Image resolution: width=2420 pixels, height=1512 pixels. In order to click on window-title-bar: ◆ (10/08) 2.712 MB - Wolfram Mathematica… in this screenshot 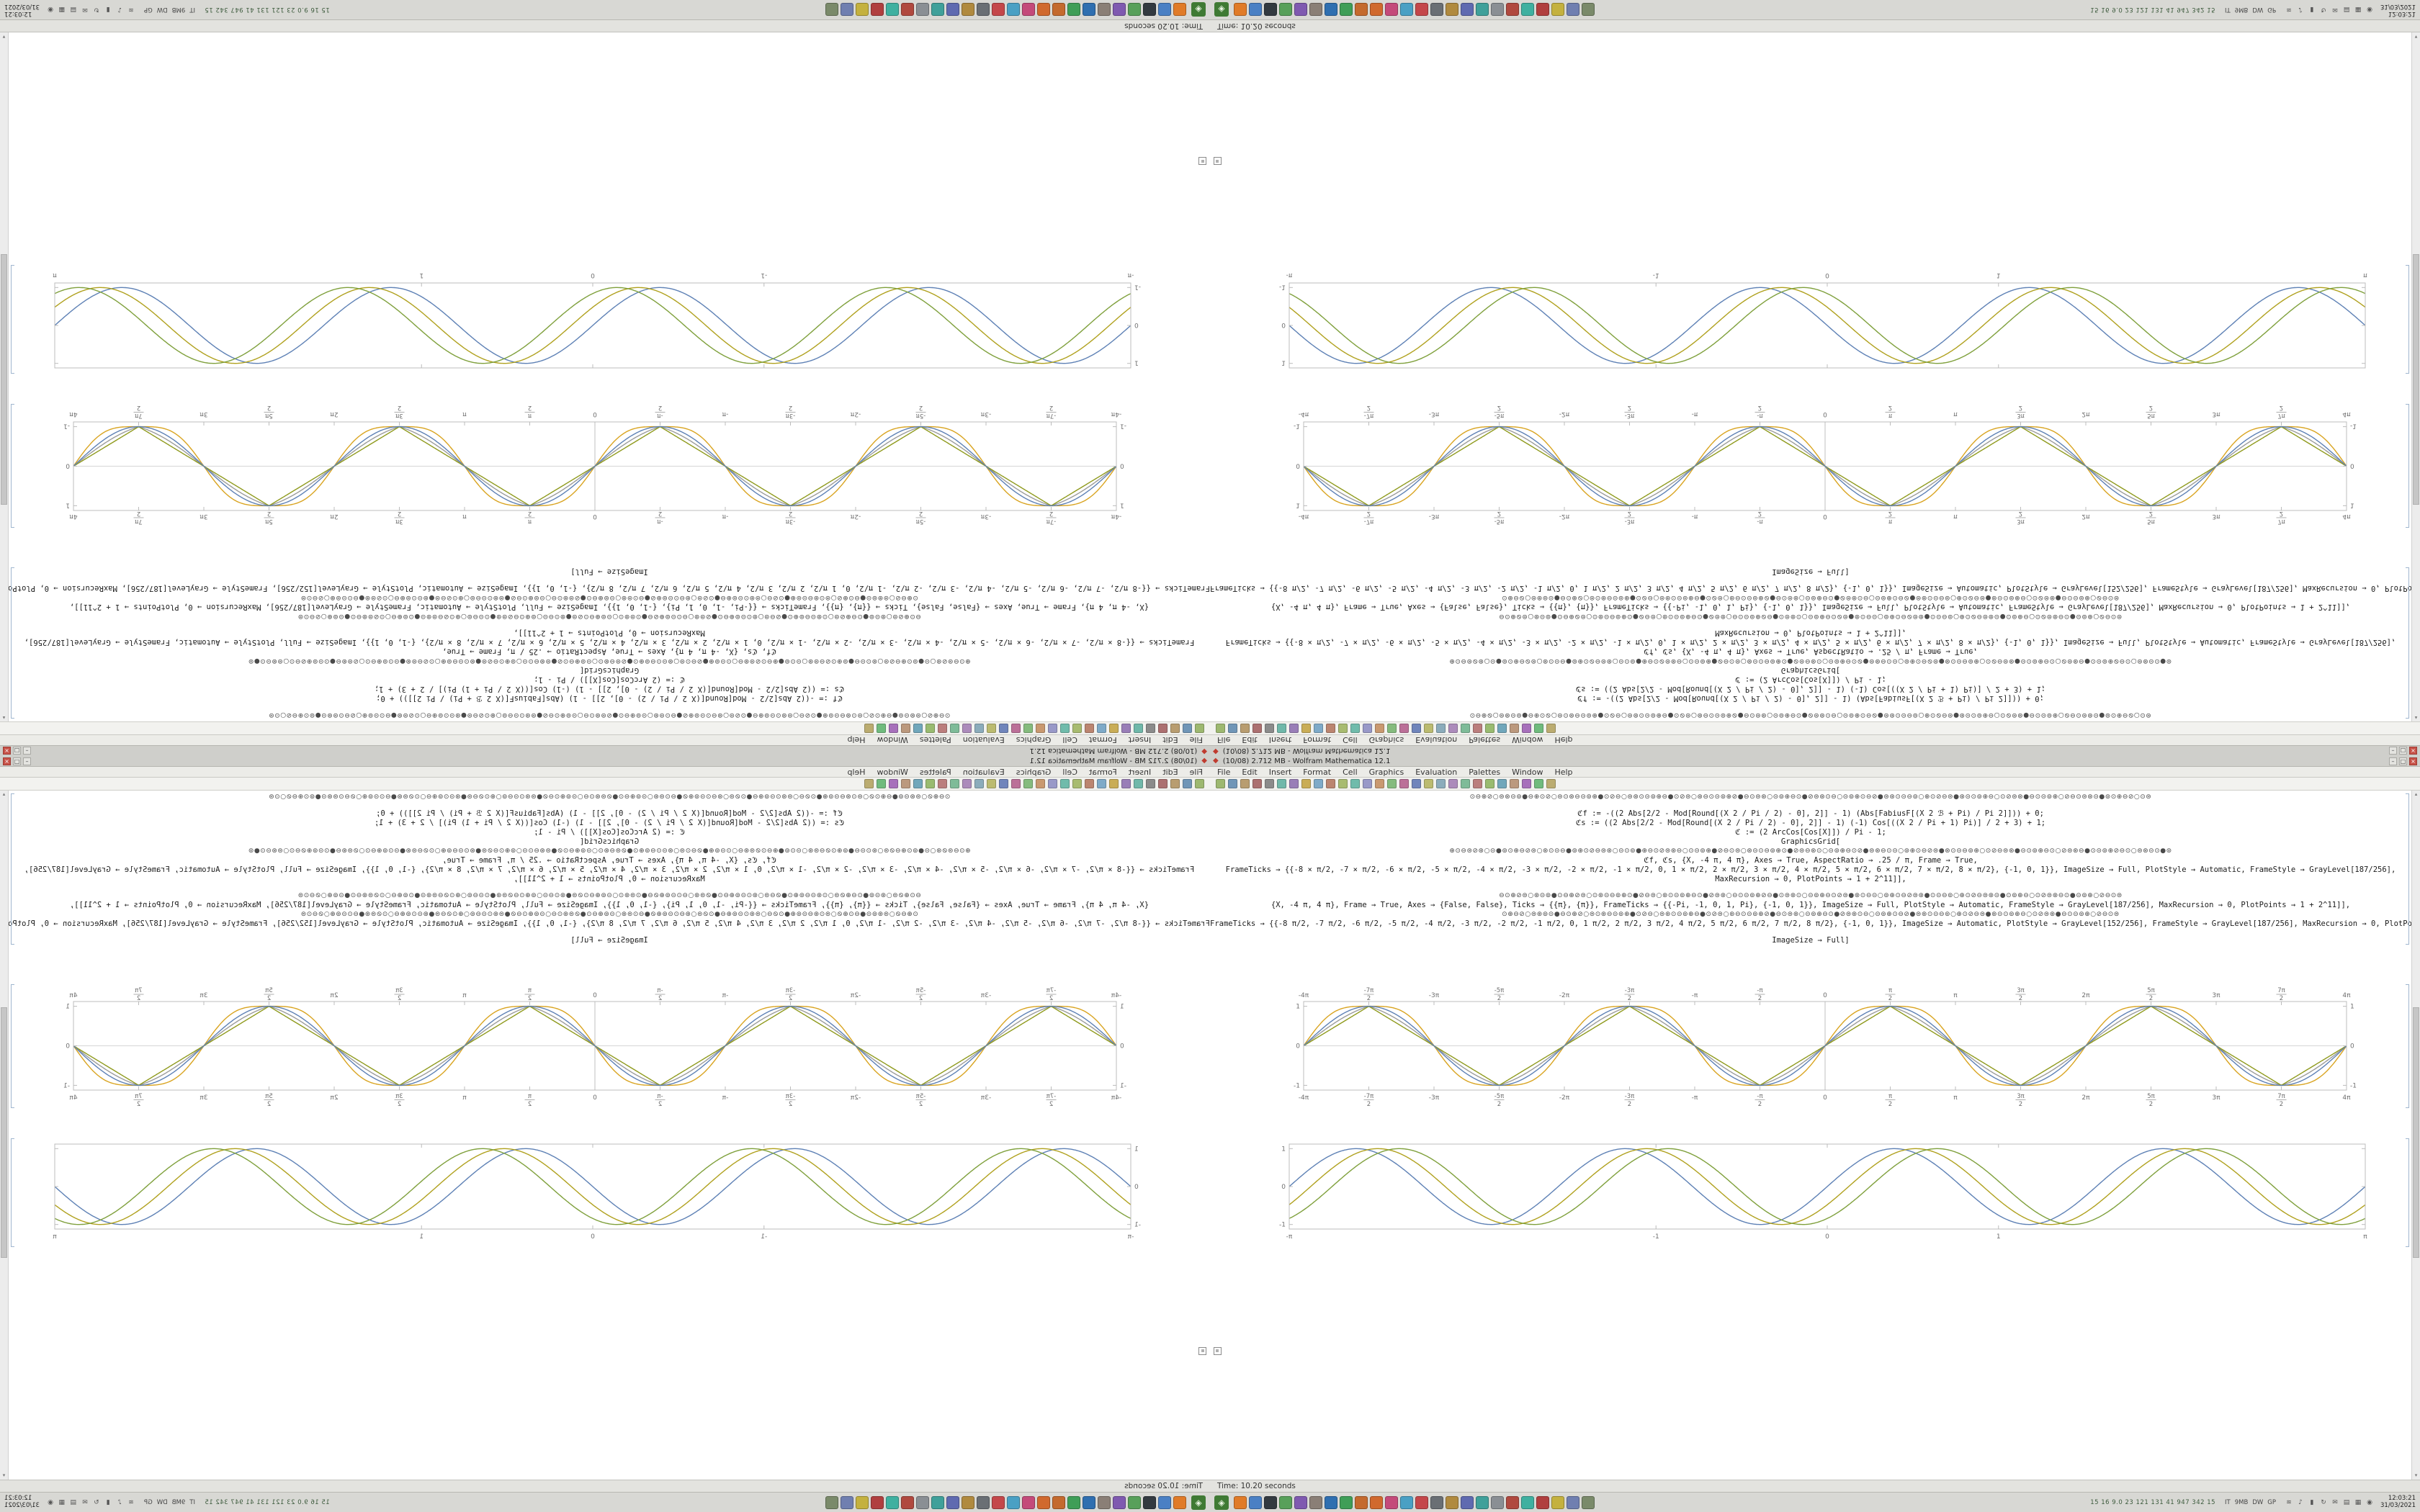, I will do `click(1815, 750)`.